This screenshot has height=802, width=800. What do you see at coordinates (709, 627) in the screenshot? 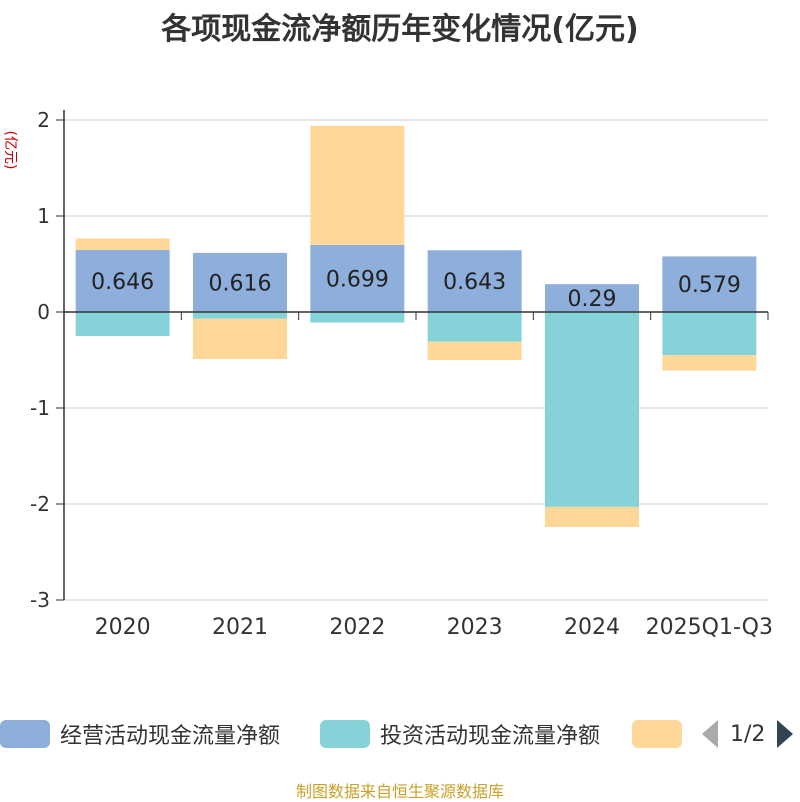
I see `x-tick-label: 2025Q1-Q3` at bounding box center [709, 627].